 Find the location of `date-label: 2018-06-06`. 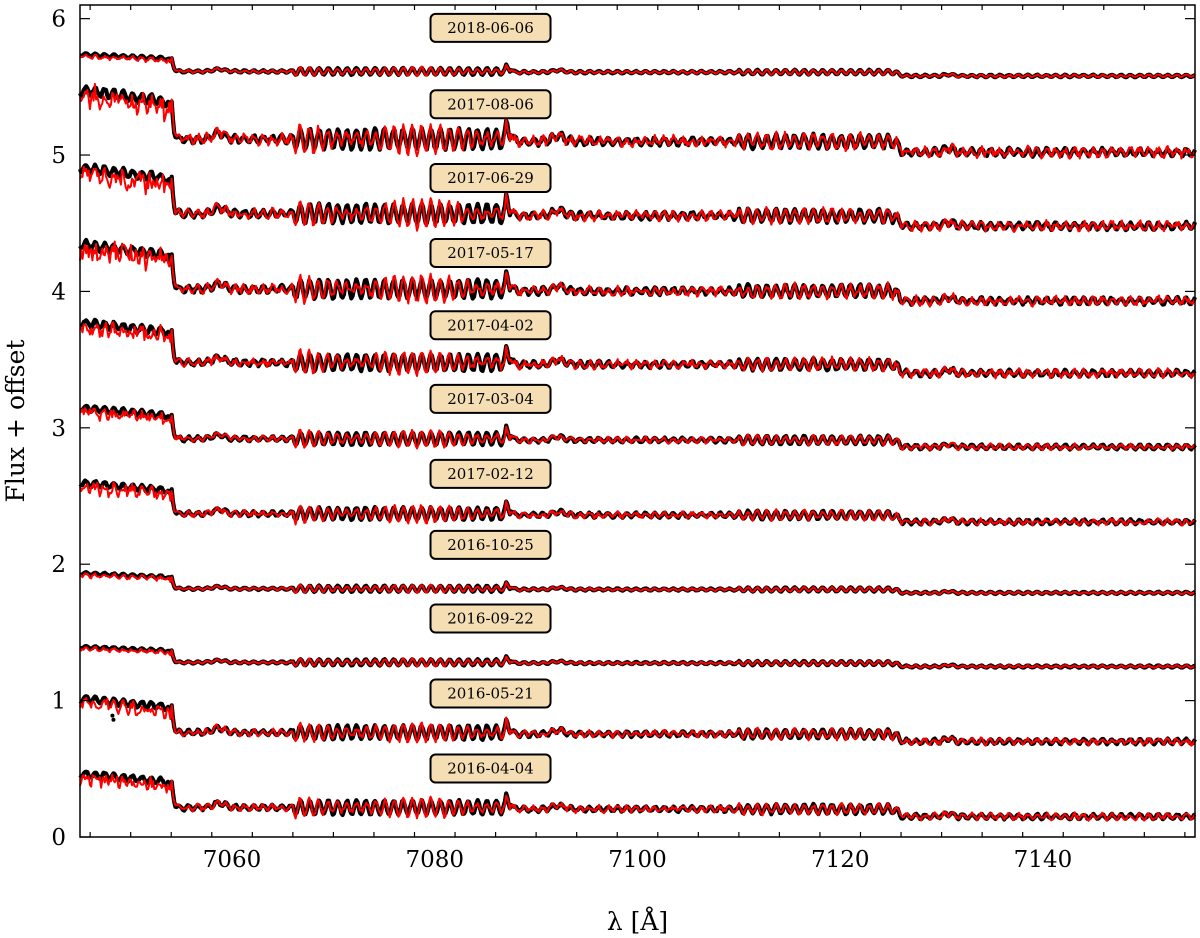

date-label: 2018-06-06 is located at coordinates (490, 27).